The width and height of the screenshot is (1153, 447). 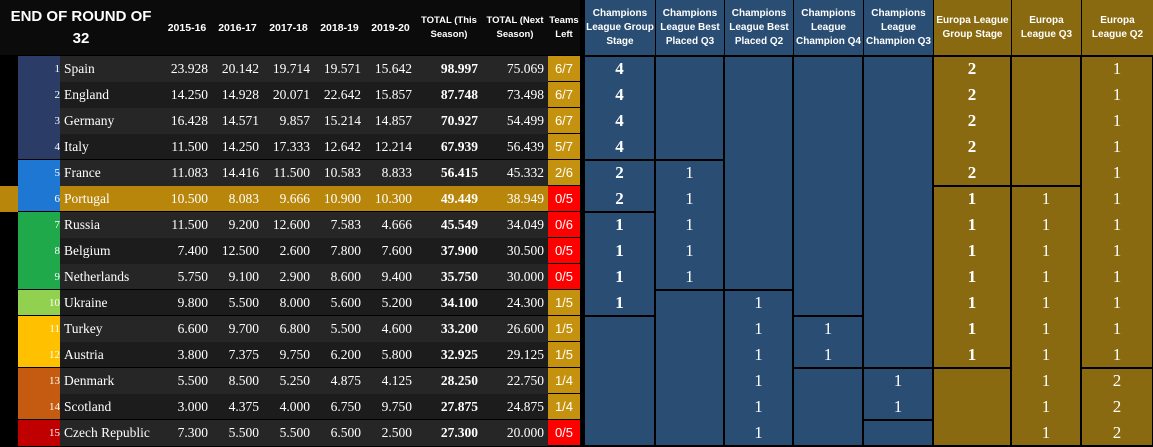 What do you see at coordinates (294, 302) in the screenshot?
I see `coefficient-cell: 8.000` at bounding box center [294, 302].